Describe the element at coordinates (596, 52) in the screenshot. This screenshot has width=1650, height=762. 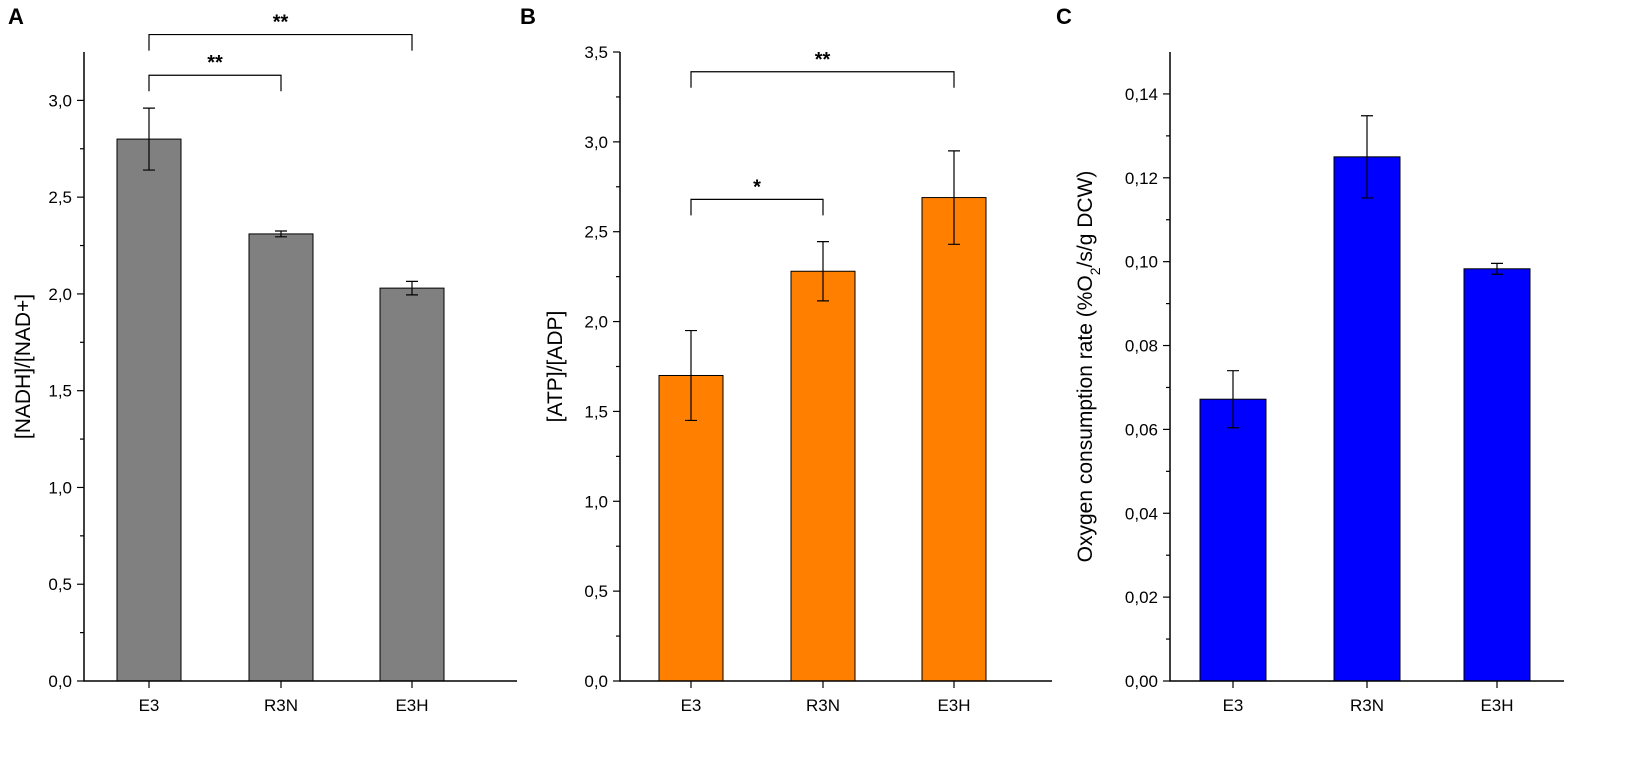
I see `p1-ytick-label: 3,5` at that location.